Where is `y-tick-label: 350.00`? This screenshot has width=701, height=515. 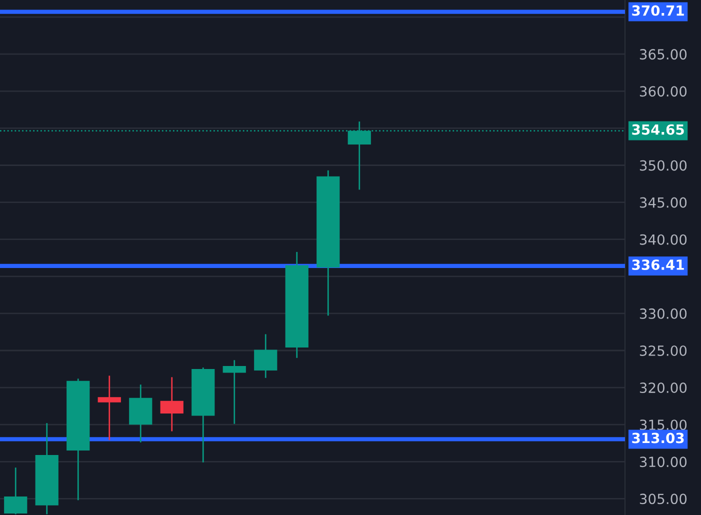
y-tick-label: 350.00 is located at coordinates (663, 165).